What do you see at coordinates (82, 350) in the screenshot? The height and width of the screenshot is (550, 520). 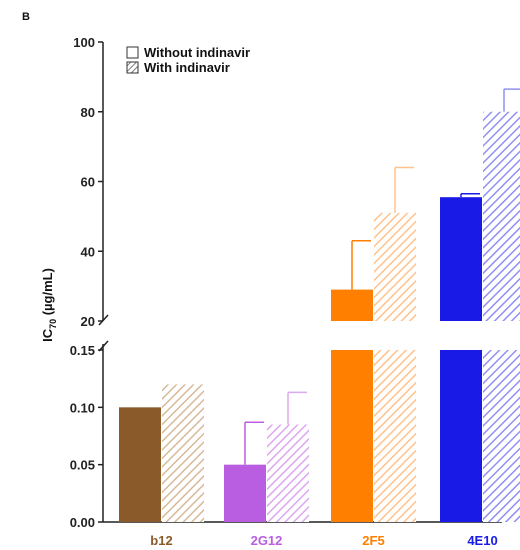 I see `y-tick-label-lower-3: 0.15` at bounding box center [82, 350].